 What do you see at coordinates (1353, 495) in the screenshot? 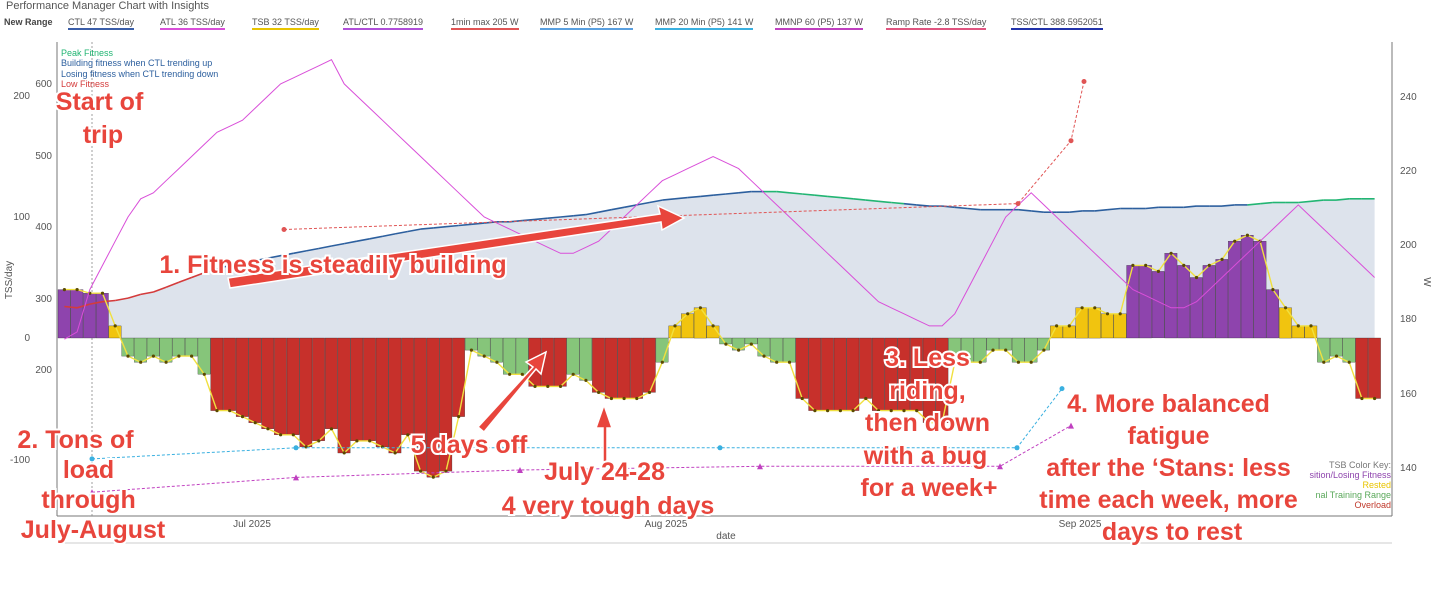
I see `tsb-key-training: nal Training Range` at bounding box center [1353, 495].